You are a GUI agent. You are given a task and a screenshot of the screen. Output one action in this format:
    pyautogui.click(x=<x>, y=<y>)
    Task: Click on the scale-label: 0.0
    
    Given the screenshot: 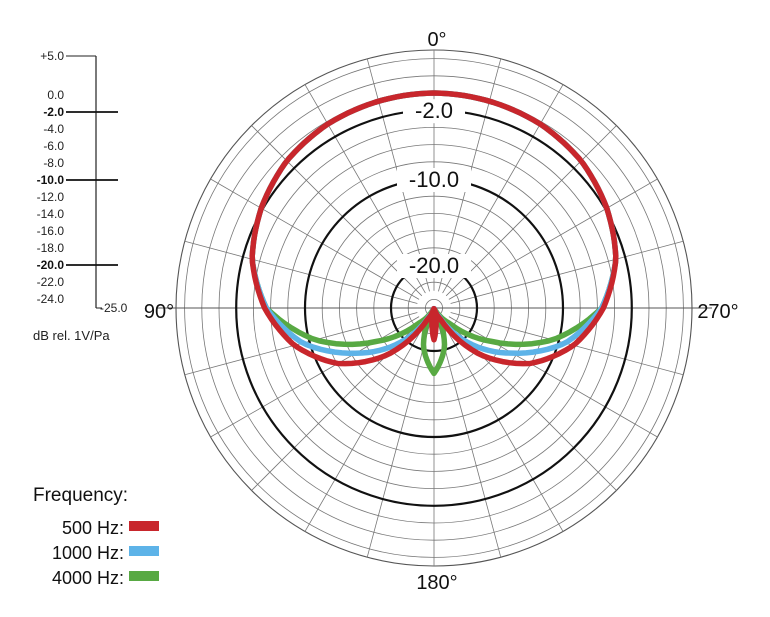 What is the action you would take?
    pyautogui.click(x=55, y=95)
    